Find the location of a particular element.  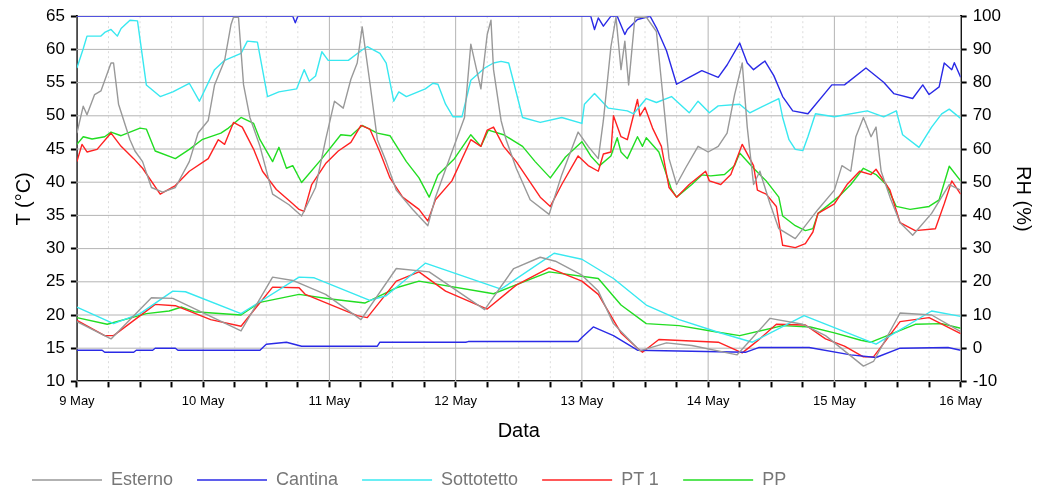

y2-axis-title: RH (%) is located at coordinates (1024, 199).